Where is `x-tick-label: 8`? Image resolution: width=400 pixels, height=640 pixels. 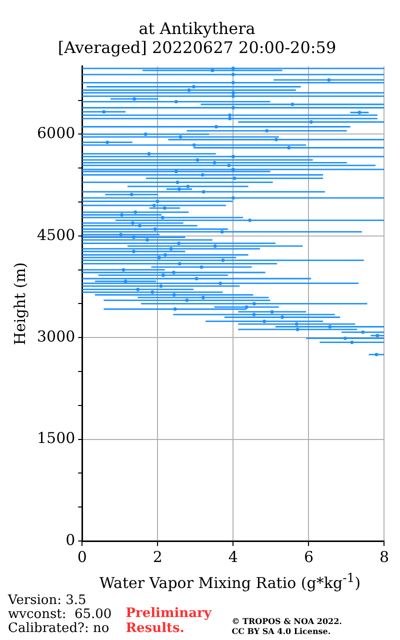 x-tick-label: 8 is located at coordinates (384, 557).